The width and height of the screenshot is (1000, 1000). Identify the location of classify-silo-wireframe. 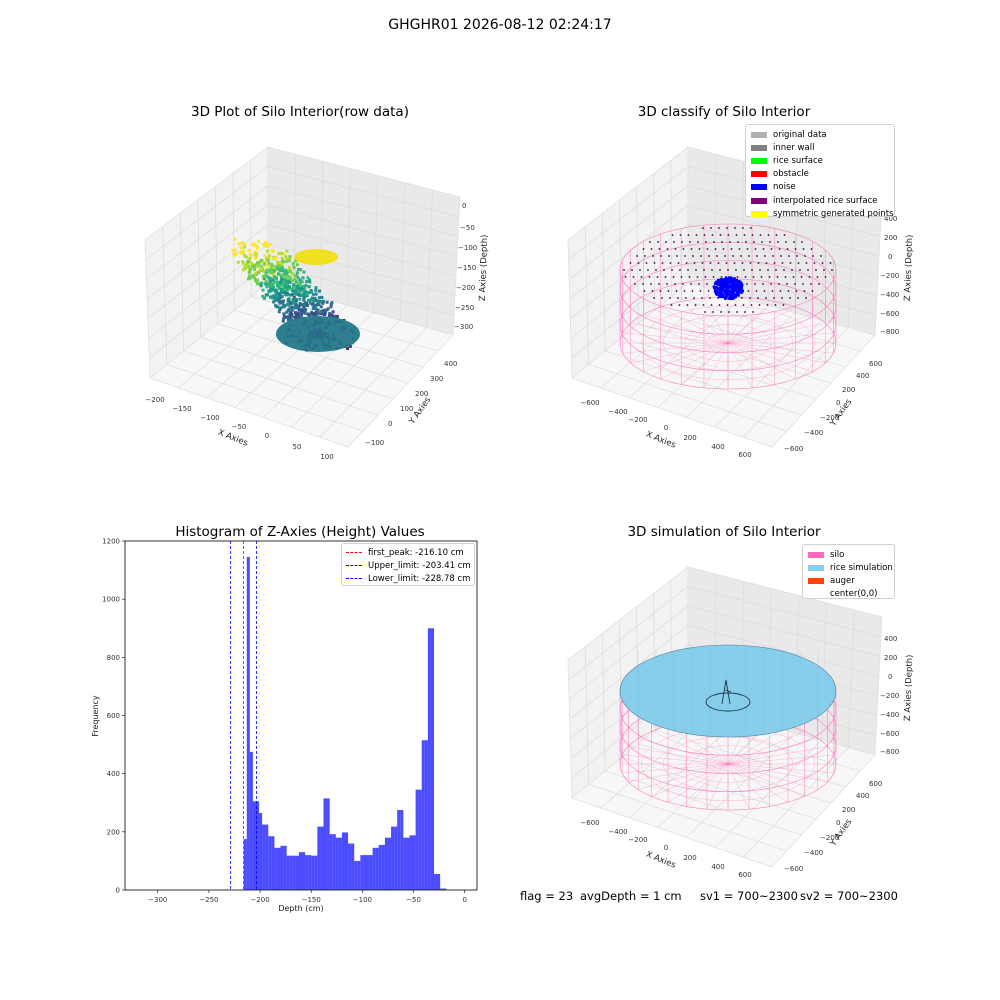
(728, 306).